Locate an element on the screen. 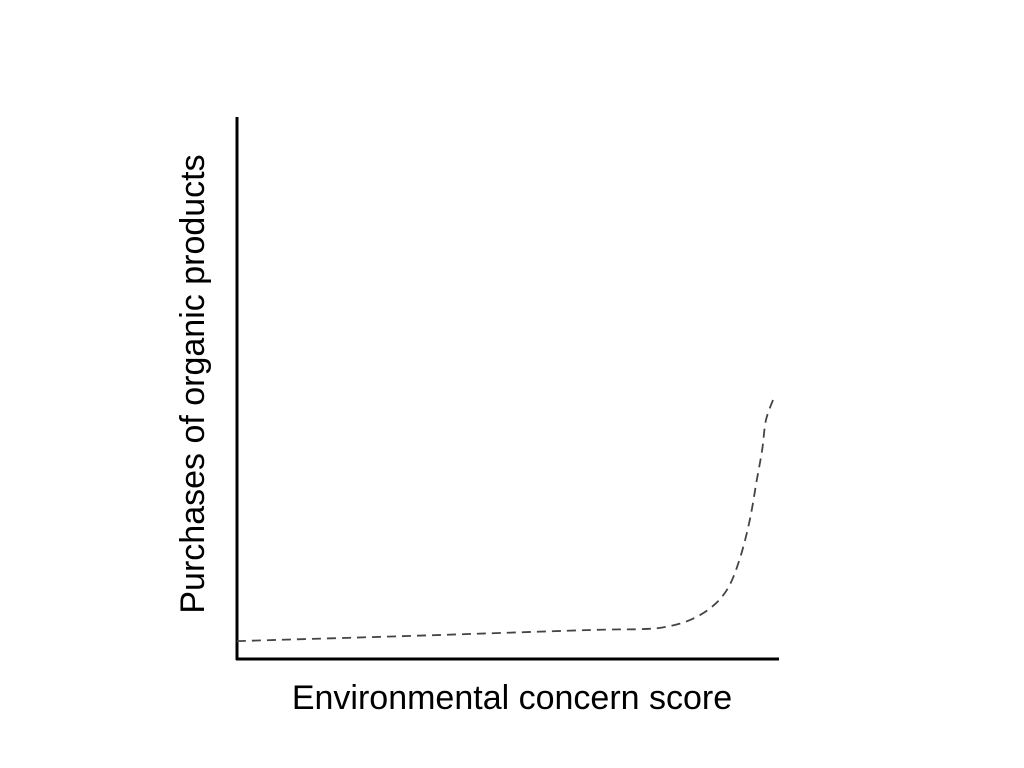  y-axis-label: Purchases of organic products is located at coordinates (193, 383).